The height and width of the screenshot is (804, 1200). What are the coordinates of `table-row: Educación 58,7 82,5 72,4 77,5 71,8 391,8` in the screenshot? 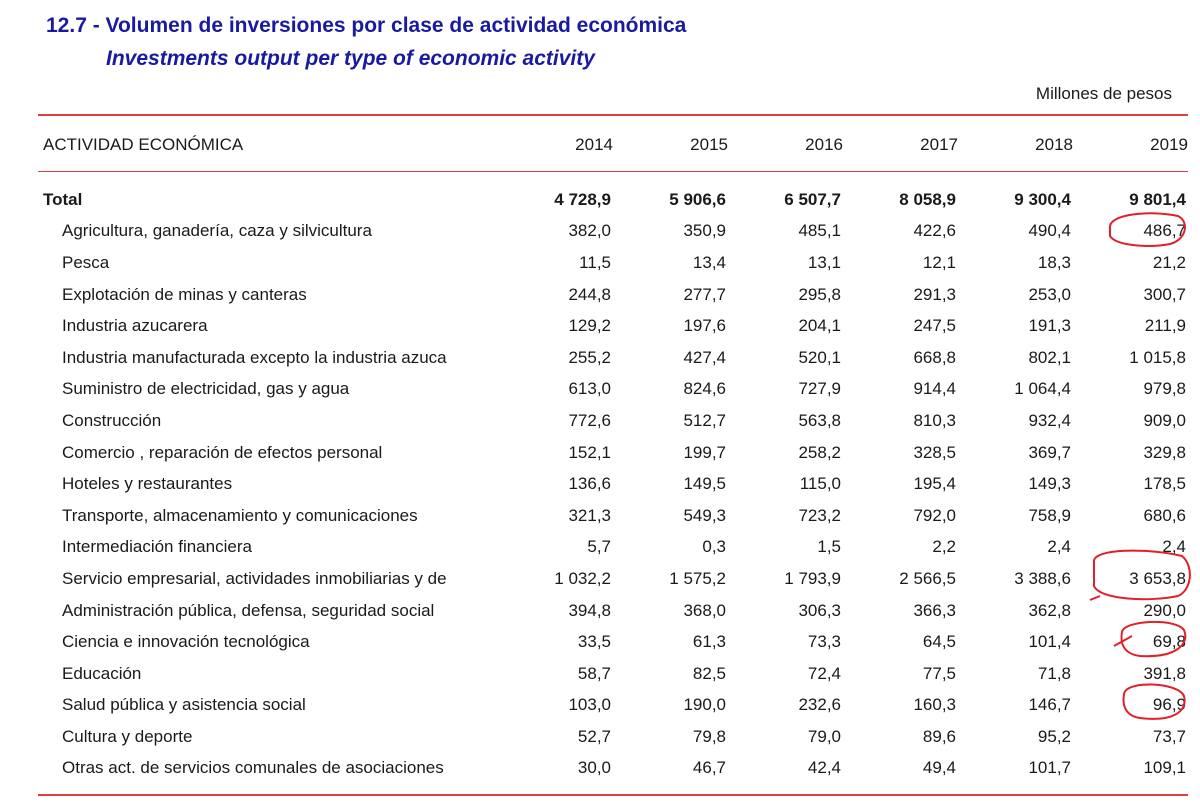 It's located at (613, 674).